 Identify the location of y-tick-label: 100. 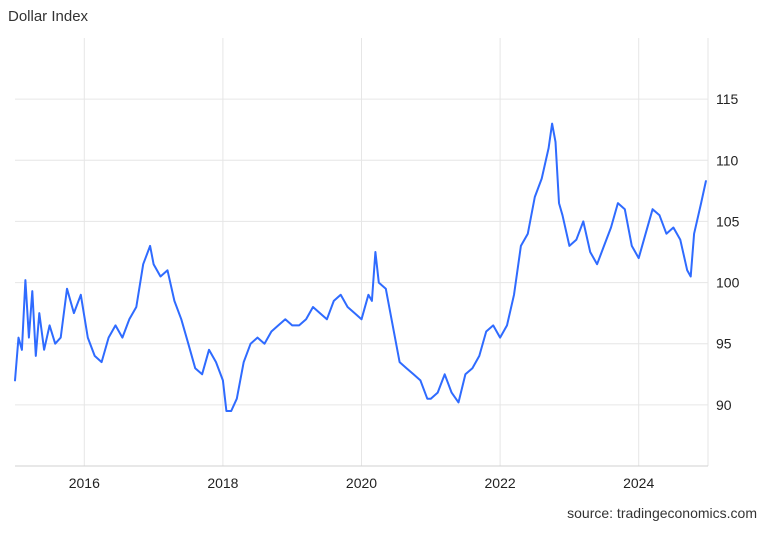
(728, 283).